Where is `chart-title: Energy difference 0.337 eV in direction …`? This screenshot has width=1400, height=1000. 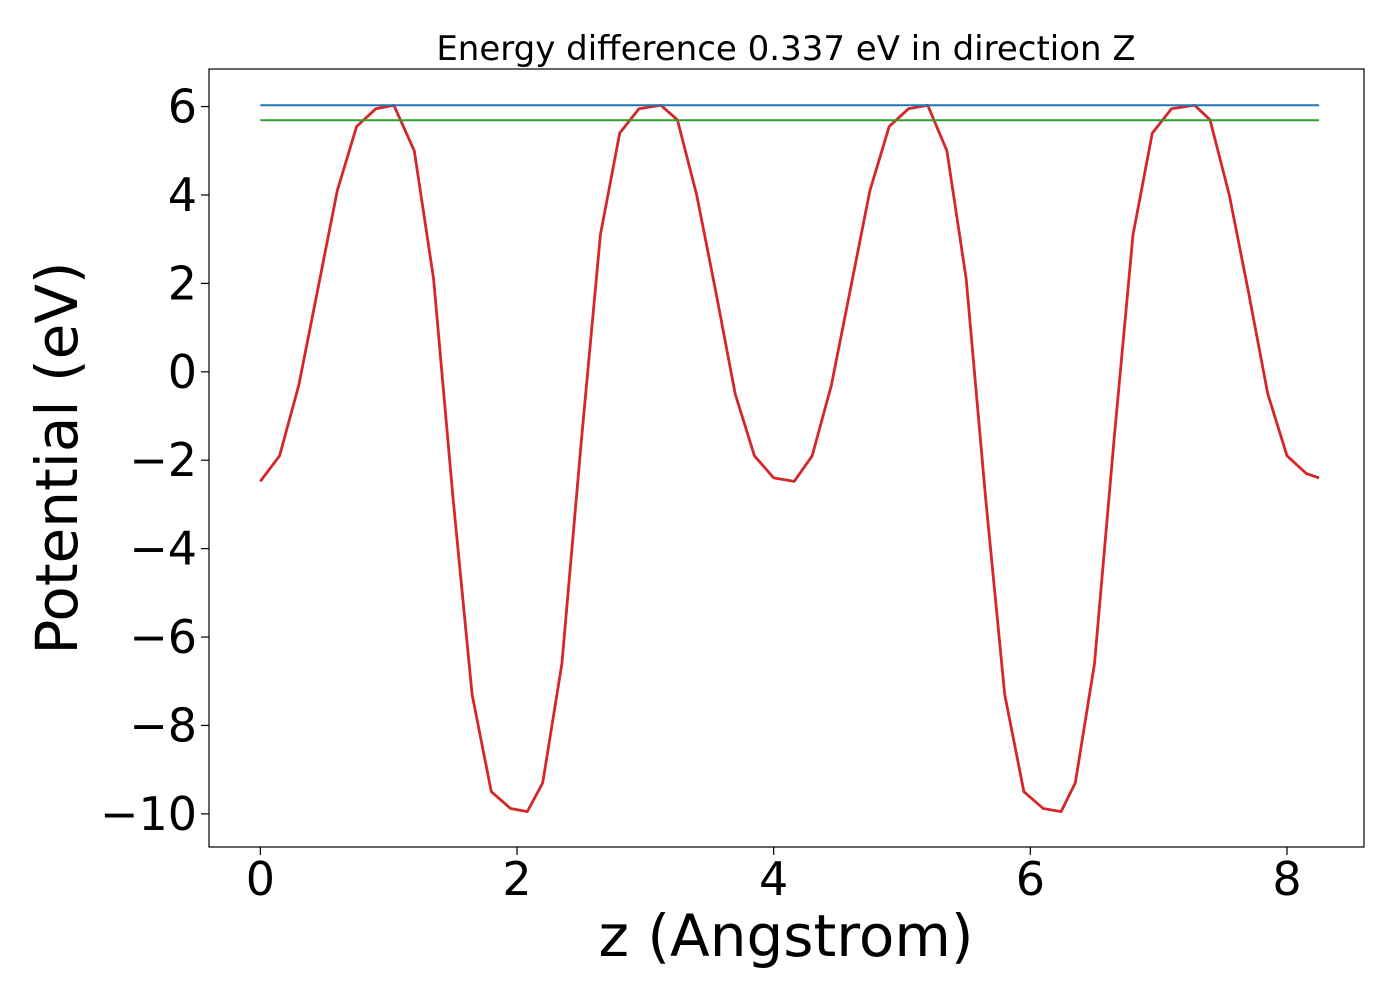 chart-title: Energy difference 0.337 eV in direction … is located at coordinates (785, 49).